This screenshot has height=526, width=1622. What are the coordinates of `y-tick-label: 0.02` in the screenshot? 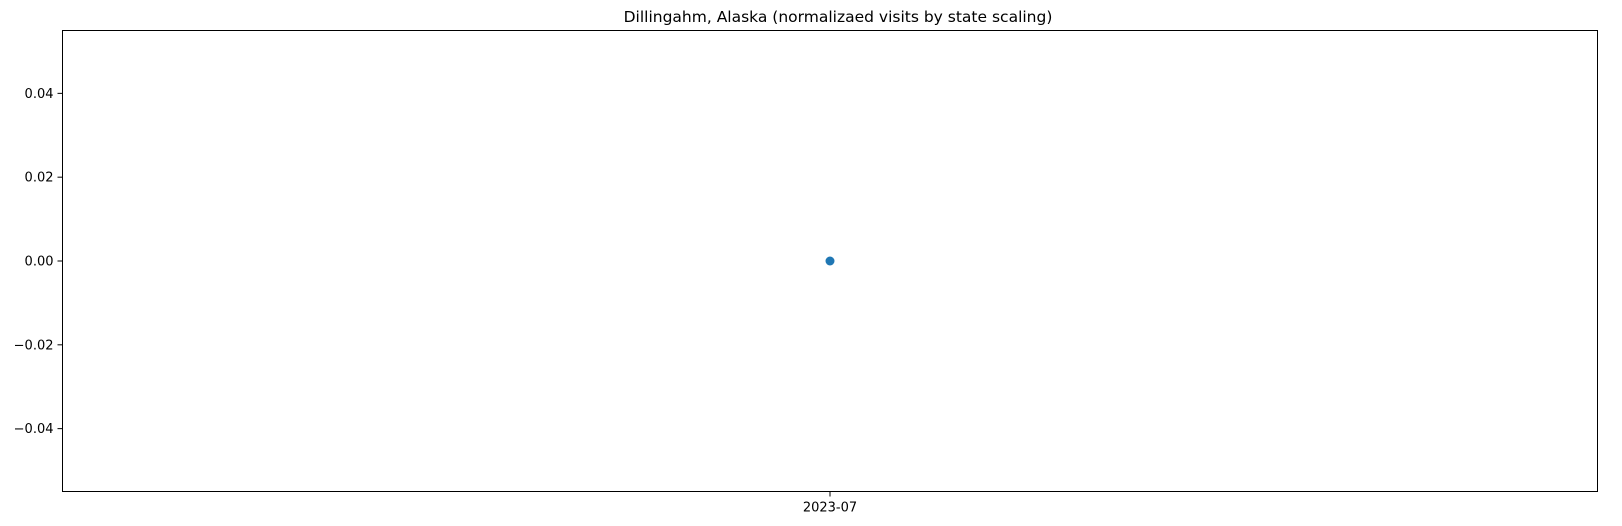 It's located at (39, 178).